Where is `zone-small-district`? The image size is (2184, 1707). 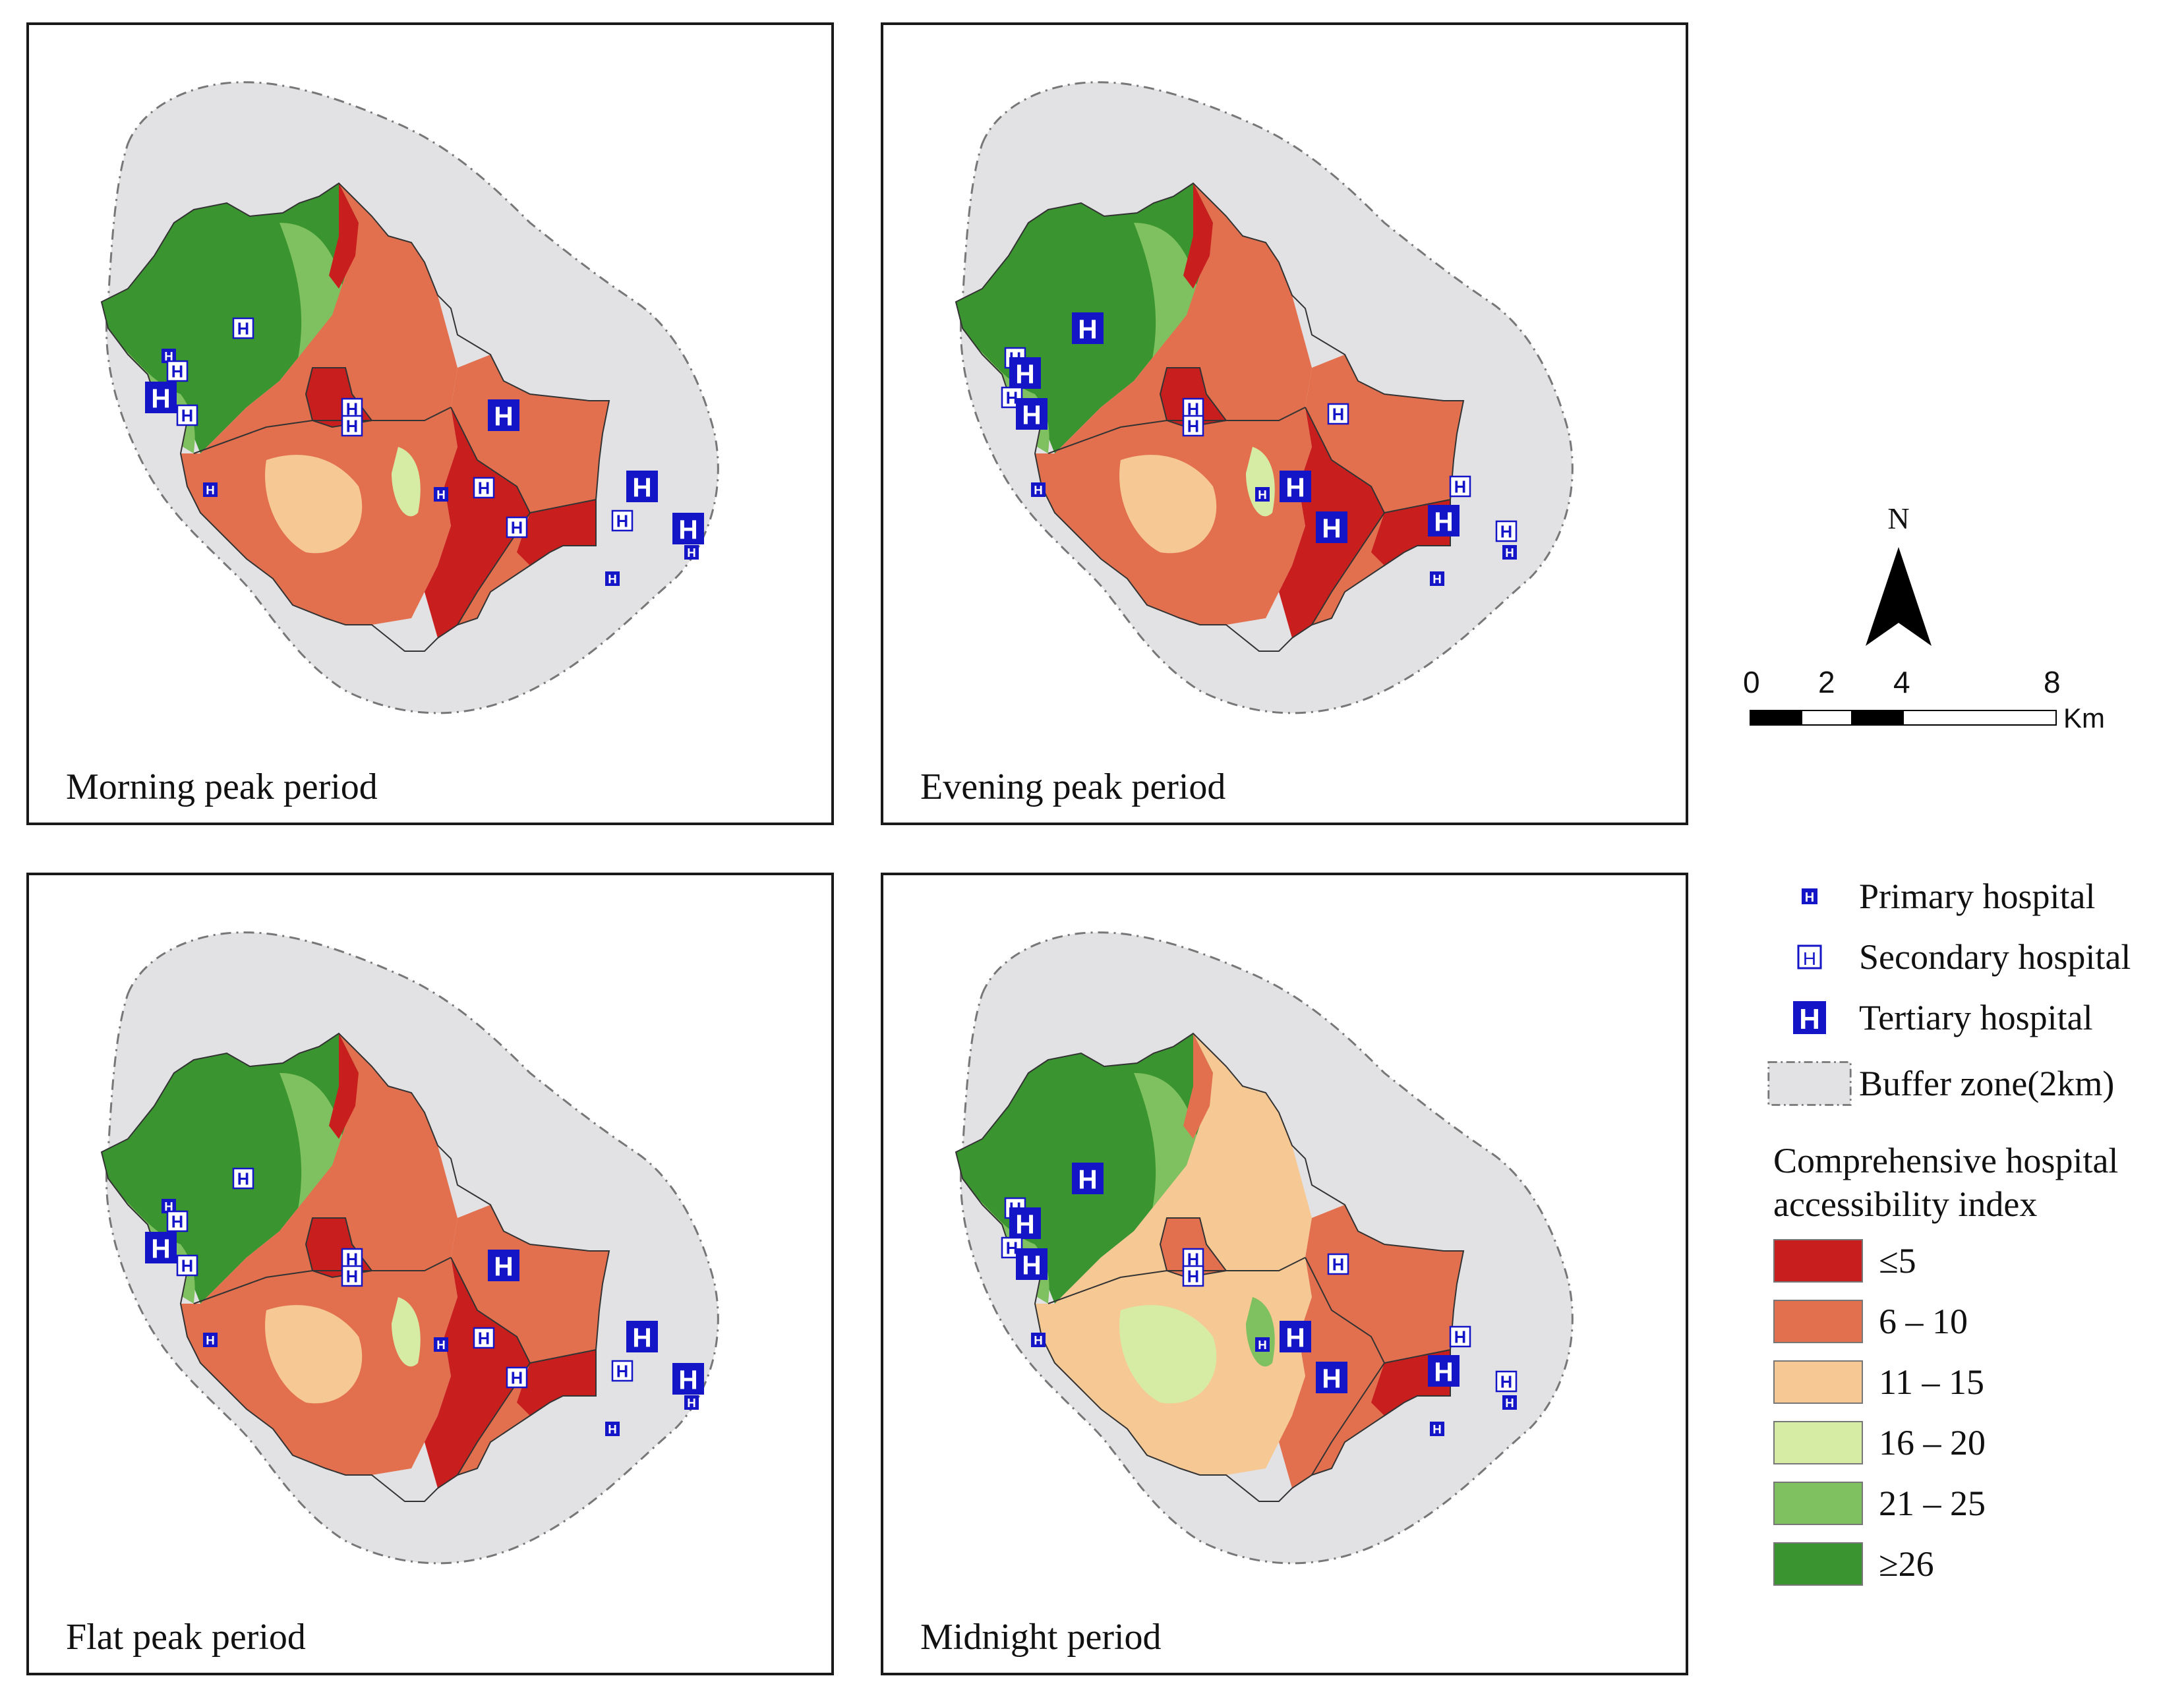
zone-small-district is located at coordinates (1193, 397).